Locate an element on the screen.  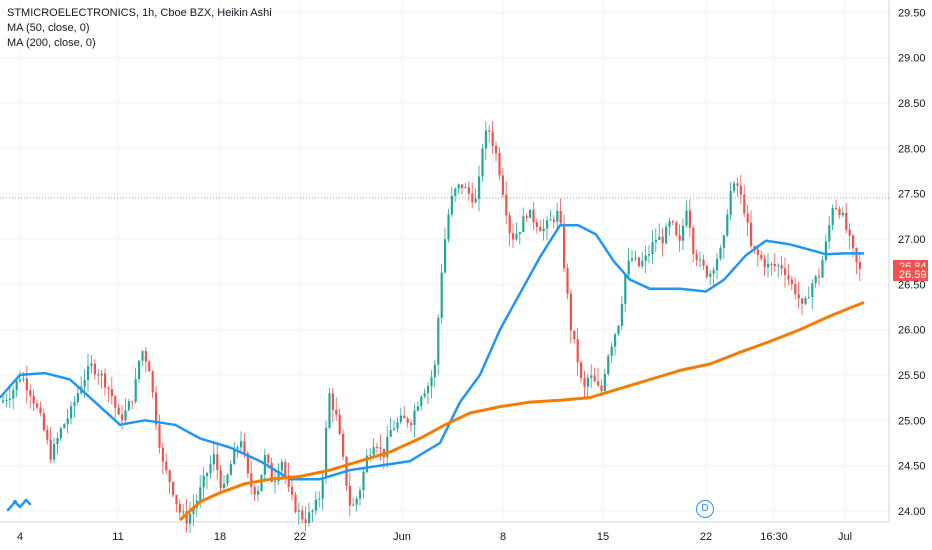
x-tick-label: 18 is located at coordinates (220, 537).